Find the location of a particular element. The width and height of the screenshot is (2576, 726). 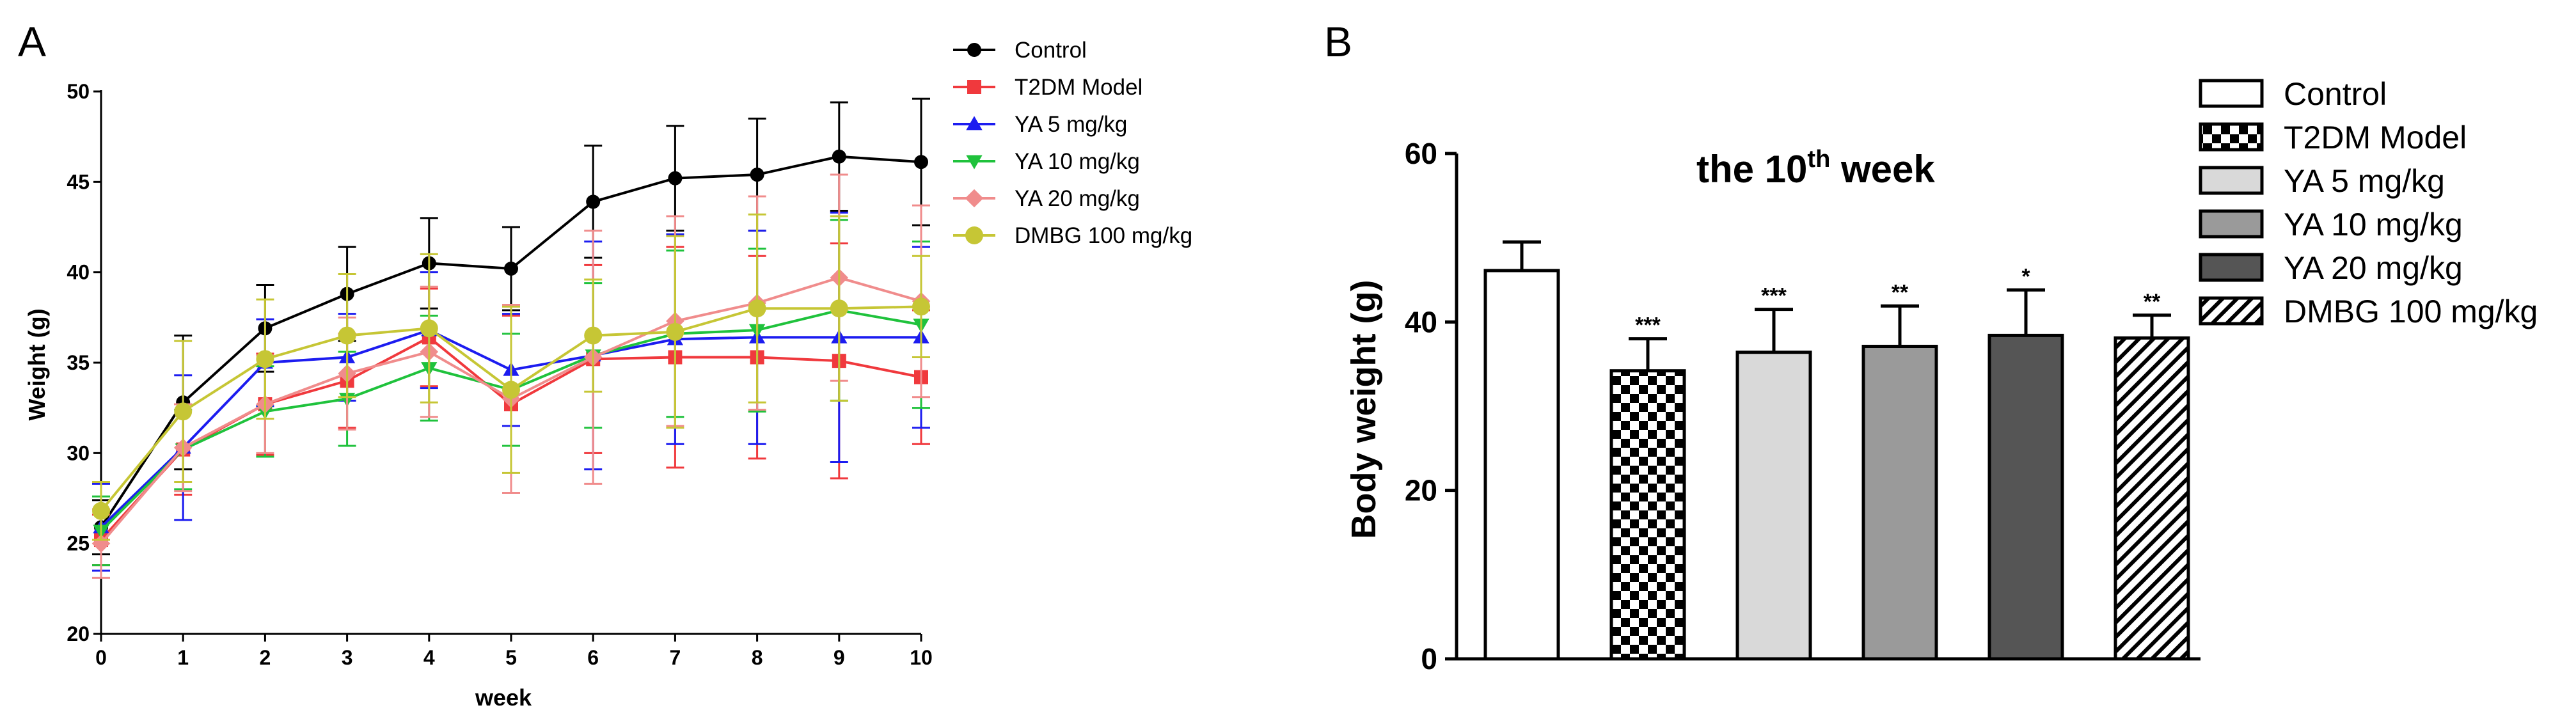

panel-a-legend-item: Control is located at coordinates (1020, 50).